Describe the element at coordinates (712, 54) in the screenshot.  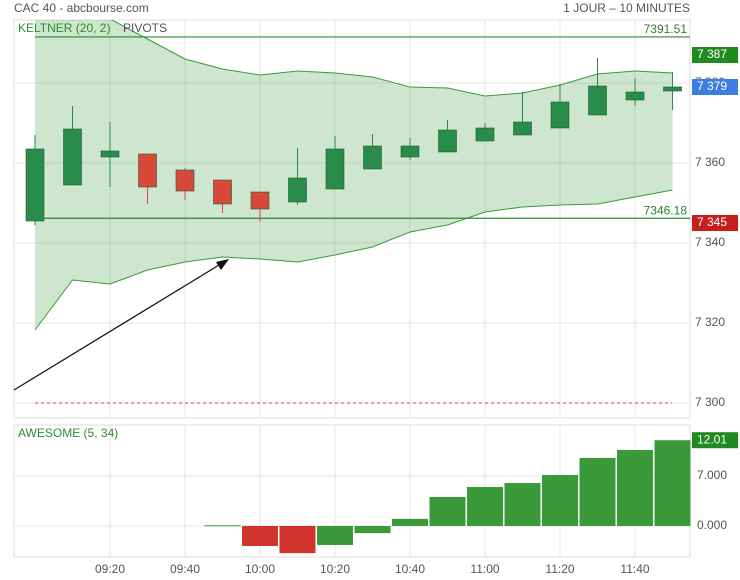
I see `price-tag-label: 7 387` at that location.